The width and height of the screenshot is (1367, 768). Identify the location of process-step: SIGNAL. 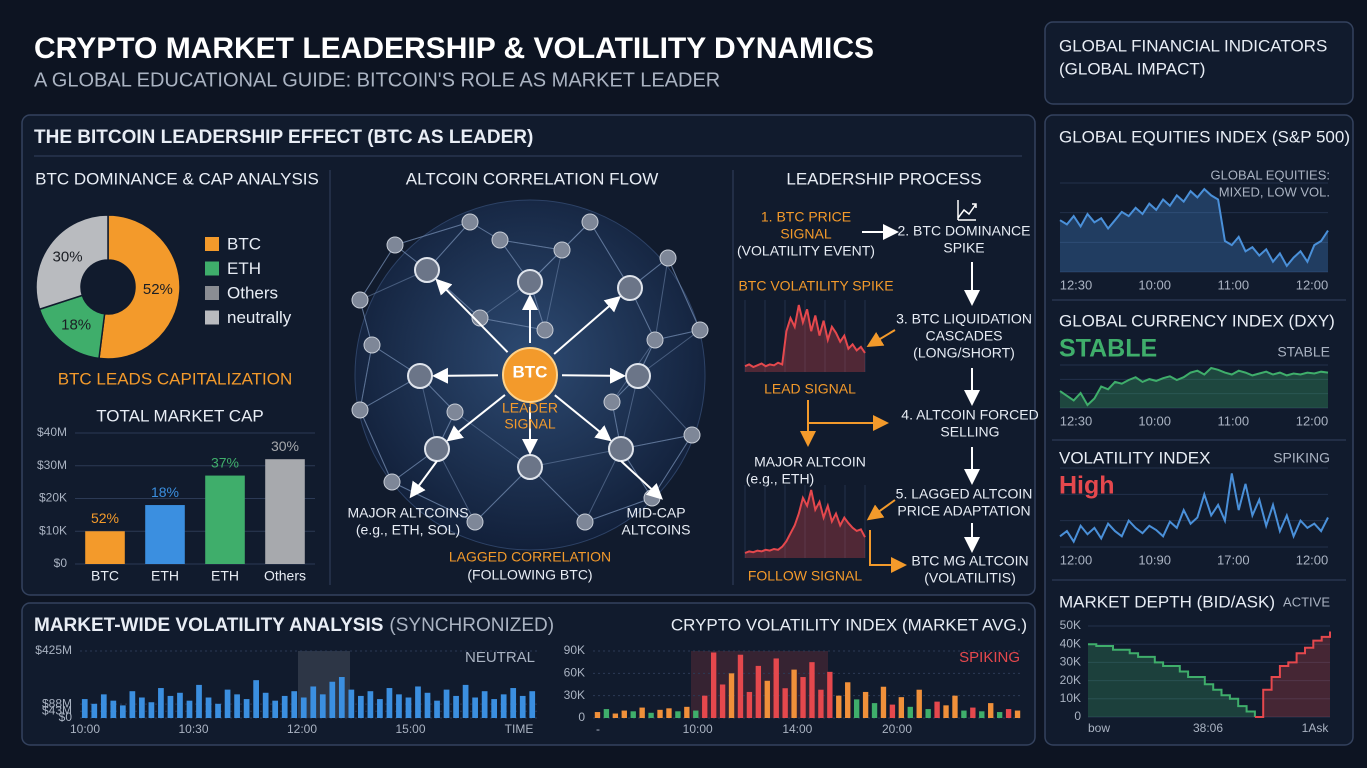
(806, 234).